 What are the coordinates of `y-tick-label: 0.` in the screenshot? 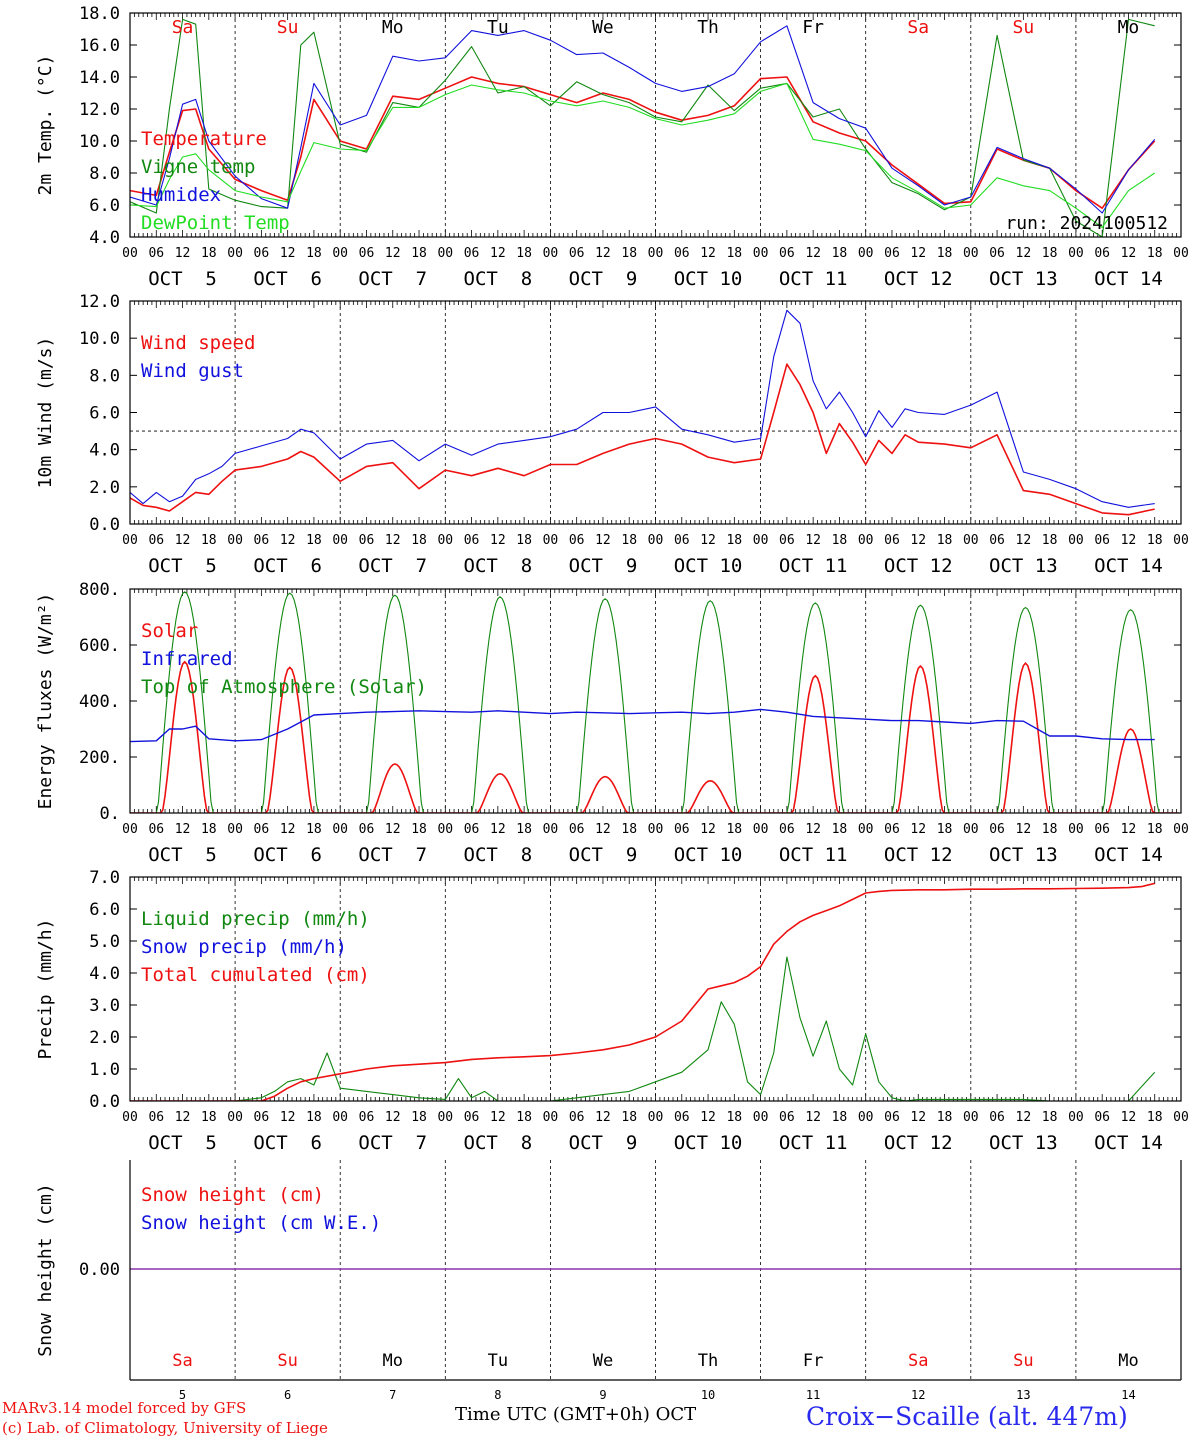 It's located at (110, 814).